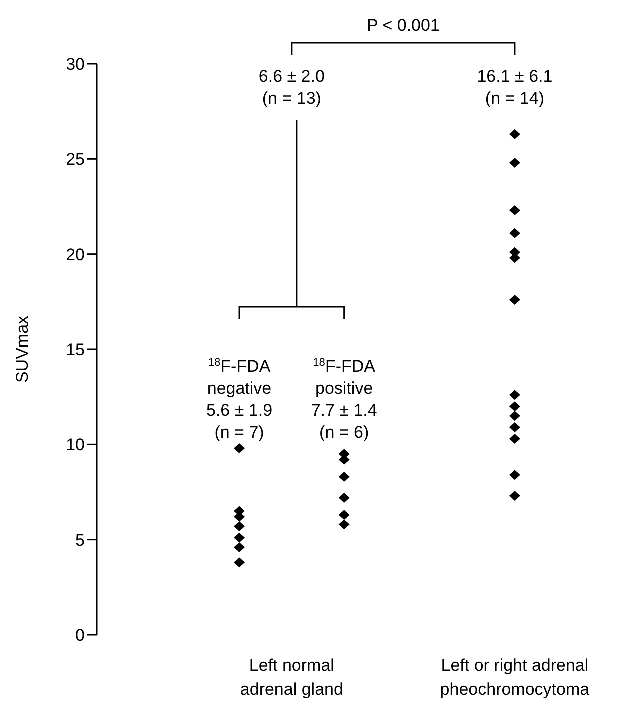 The height and width of the screenshot is (702, 634). Describe the element at coordinates (75, 160) in the screenshot. I see `y-tick-label: 25` at that location.